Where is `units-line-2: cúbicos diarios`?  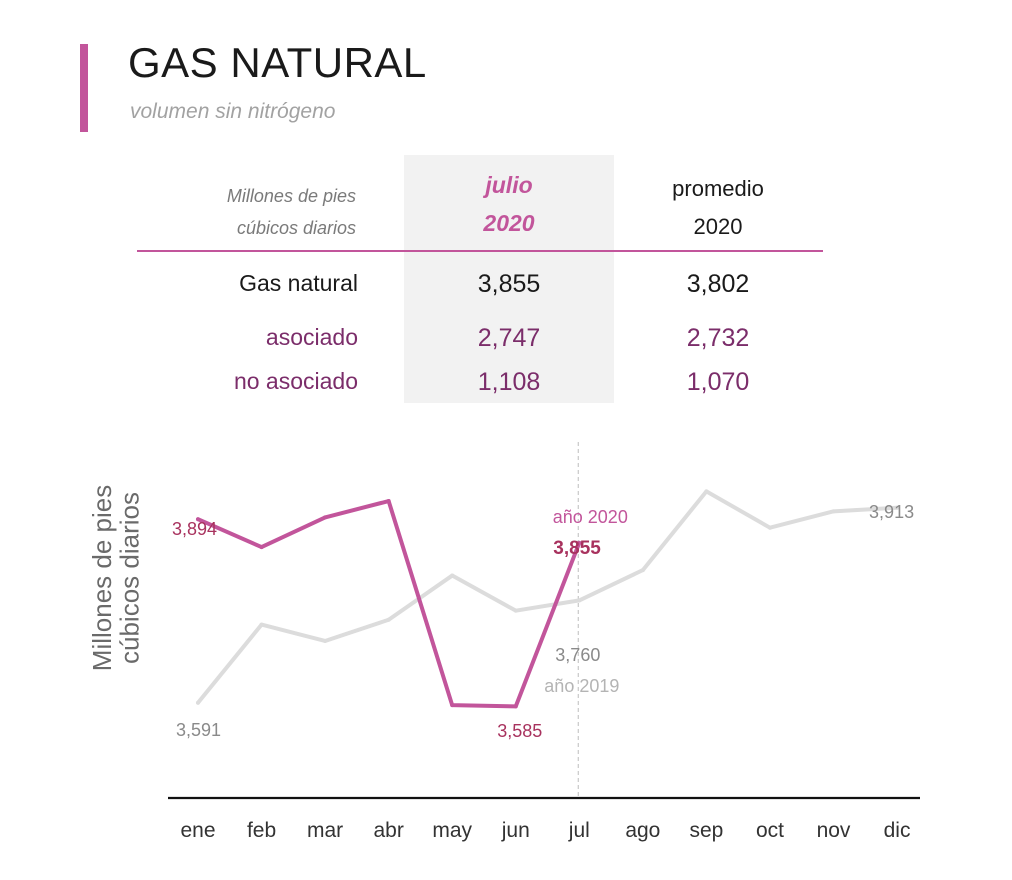 units-line-2: cúbicos diarios is located at coordinates (296, 228).